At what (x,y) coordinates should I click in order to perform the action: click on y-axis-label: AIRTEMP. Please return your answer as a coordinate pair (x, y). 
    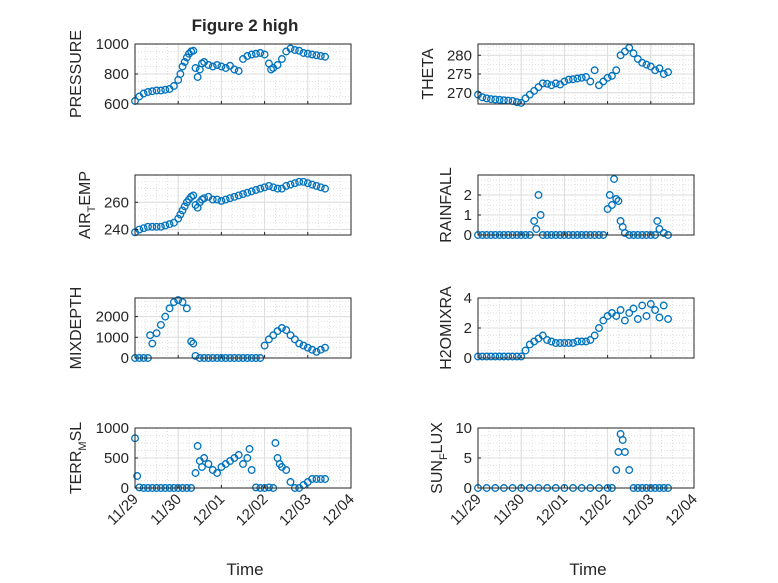
    Looking at the image, I should click on (87, 205).